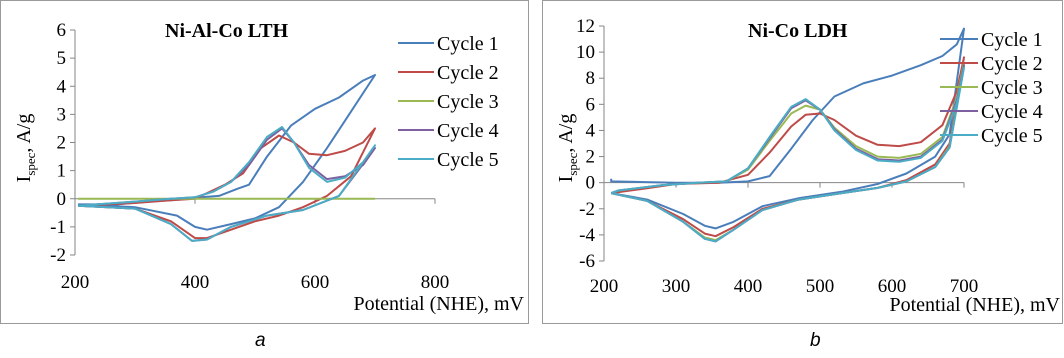 The height and width of the screenshot is (358, 1064). I want to click on y-tick-label: -4, so click(587, 235).